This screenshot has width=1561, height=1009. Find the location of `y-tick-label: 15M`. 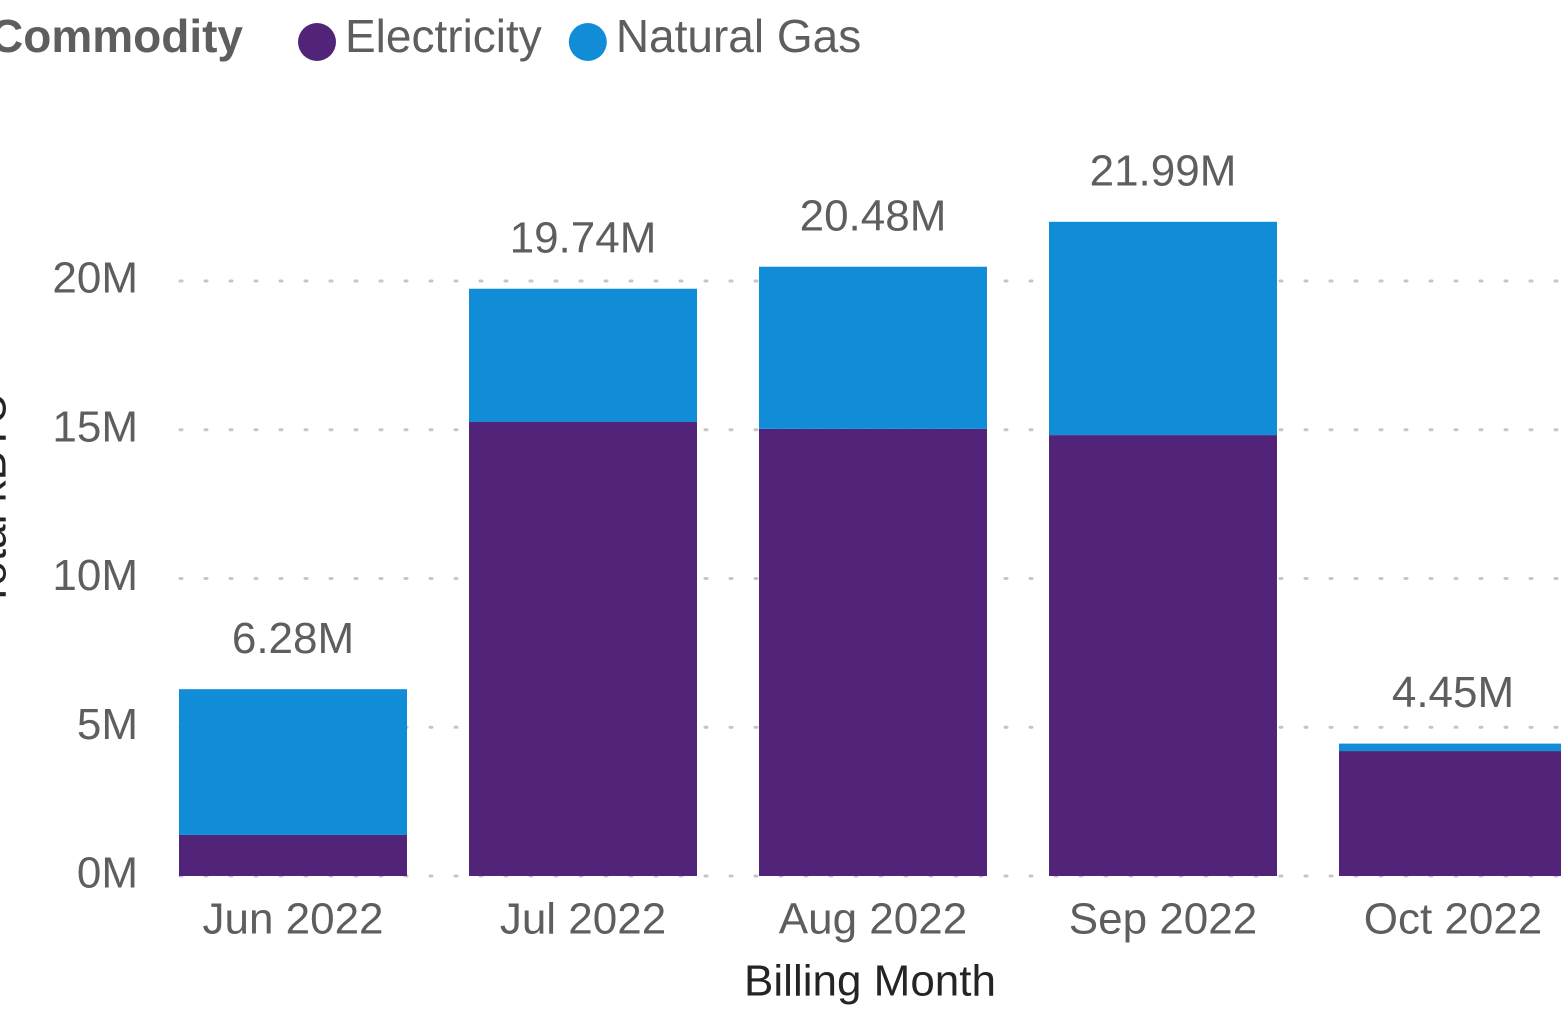

y-tick-label: 15M is located at coordinates (95, 426).